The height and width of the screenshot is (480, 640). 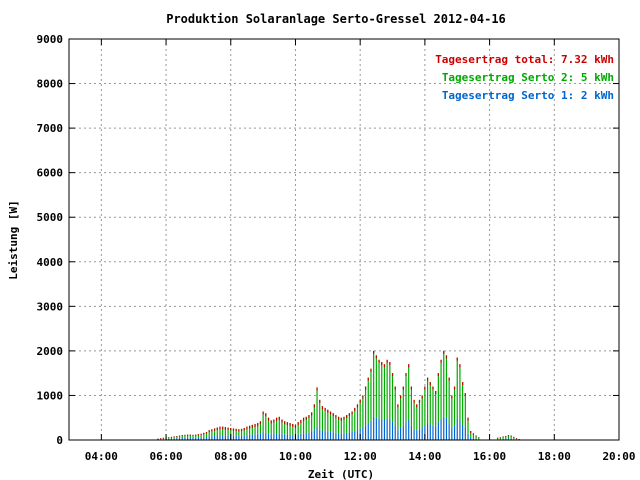 I want to click on y-tick-label: 9000, so click(x=50, y=39).